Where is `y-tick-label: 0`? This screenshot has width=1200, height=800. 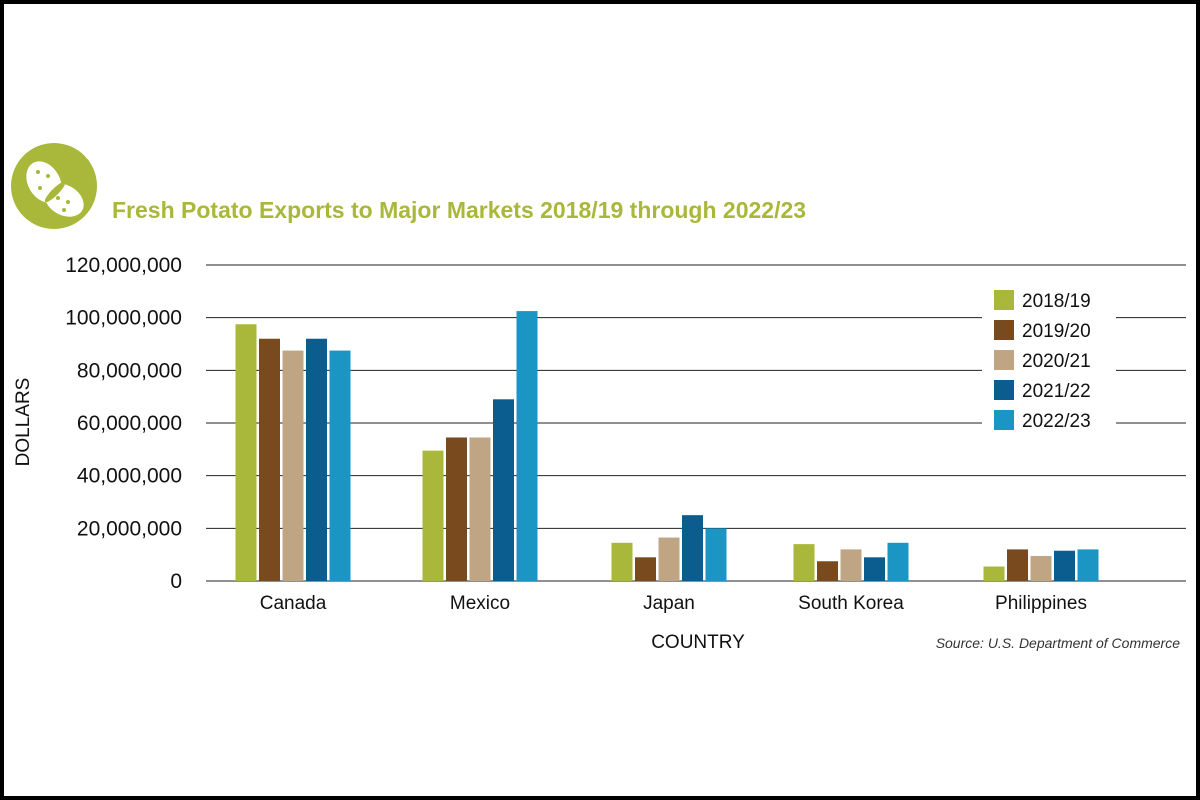
y-tick-label: 0 is located at coordinates (176, 581).